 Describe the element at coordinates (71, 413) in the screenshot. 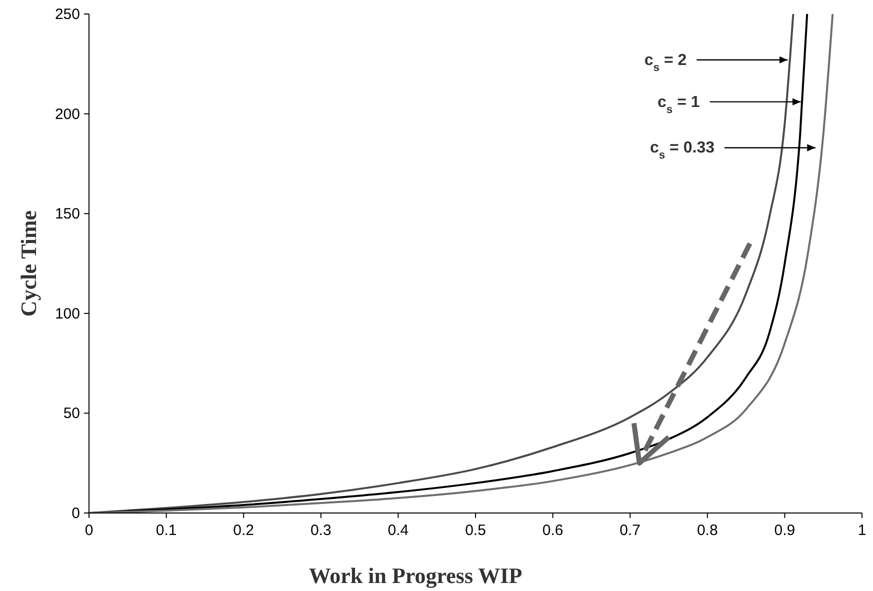

I see `y-tick-label: 50` at that location.